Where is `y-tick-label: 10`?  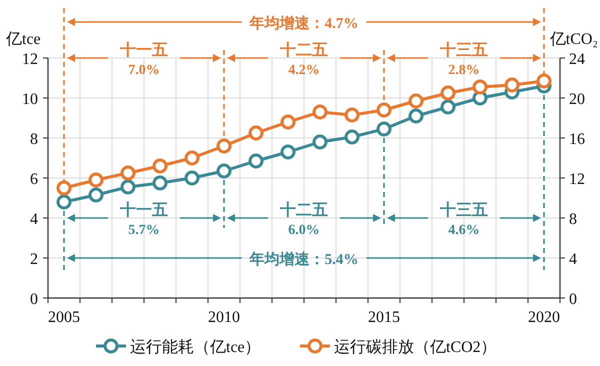
y-tick-label: 10 is located at coordinates (30, 99).